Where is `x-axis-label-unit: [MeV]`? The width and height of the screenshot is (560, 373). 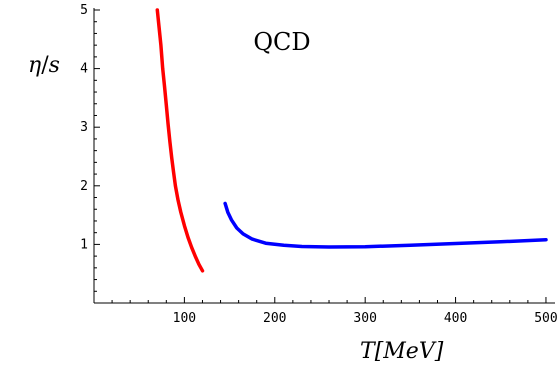 x-axis-label-unit: [MeV] is located at coordinates (409, 351).